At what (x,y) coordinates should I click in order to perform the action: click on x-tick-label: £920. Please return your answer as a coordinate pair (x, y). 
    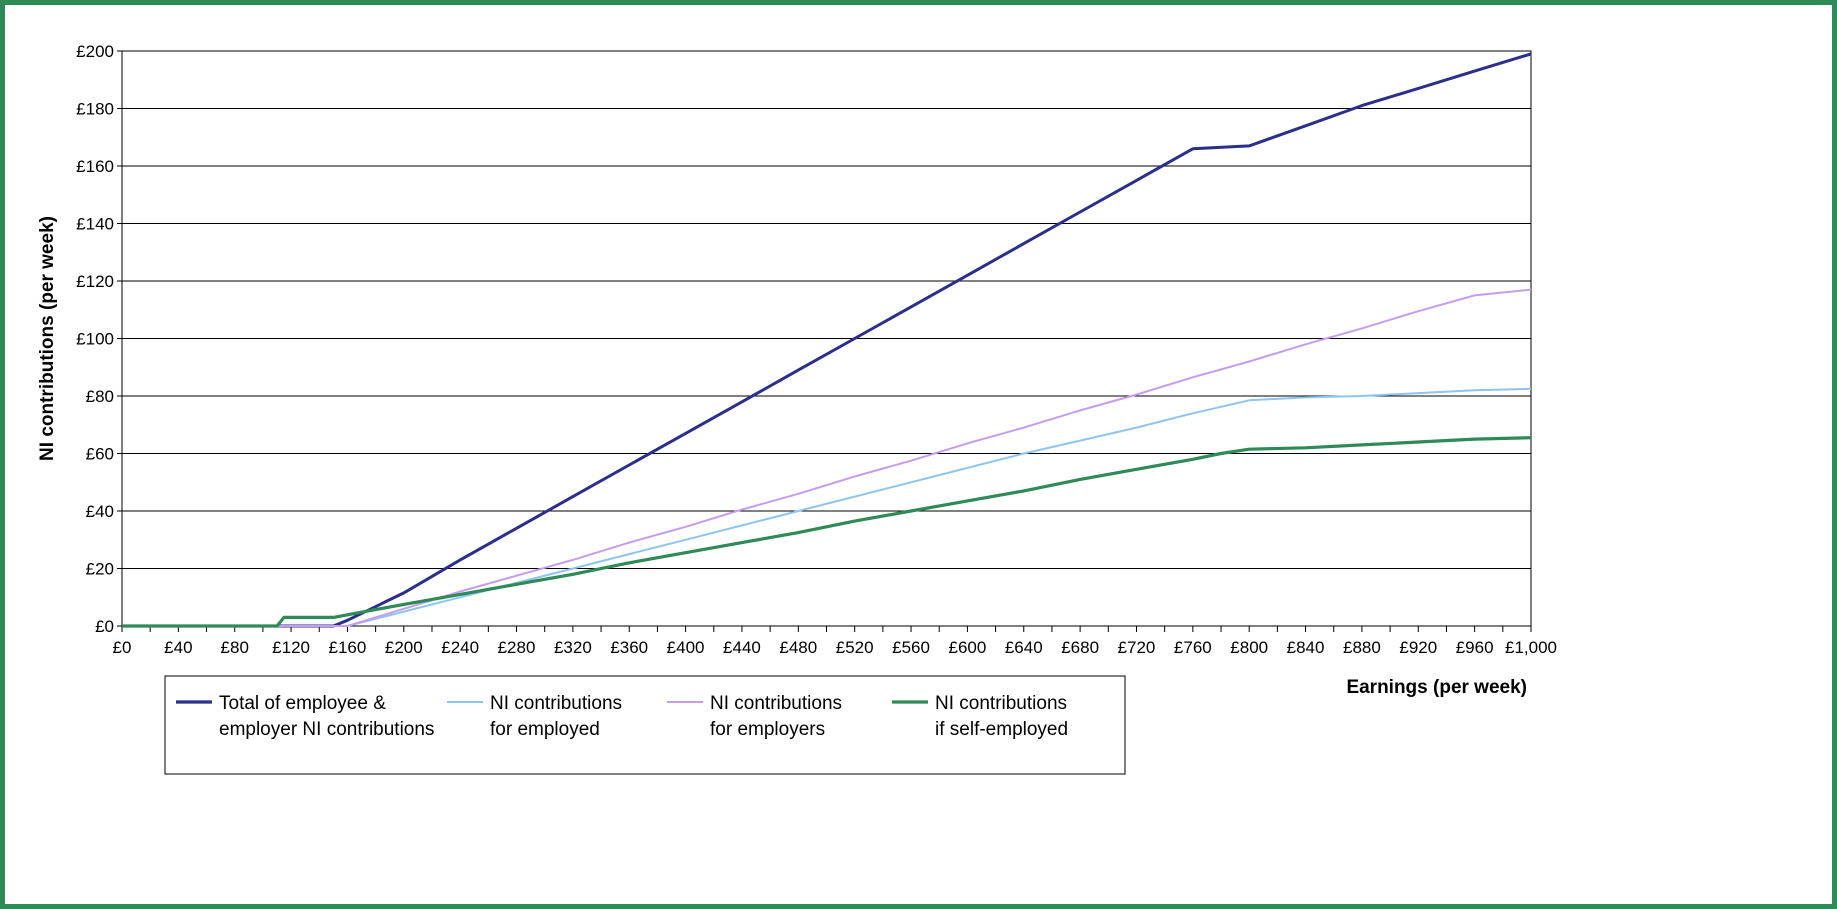
    Looking at the image, I should click on (1418, 647).